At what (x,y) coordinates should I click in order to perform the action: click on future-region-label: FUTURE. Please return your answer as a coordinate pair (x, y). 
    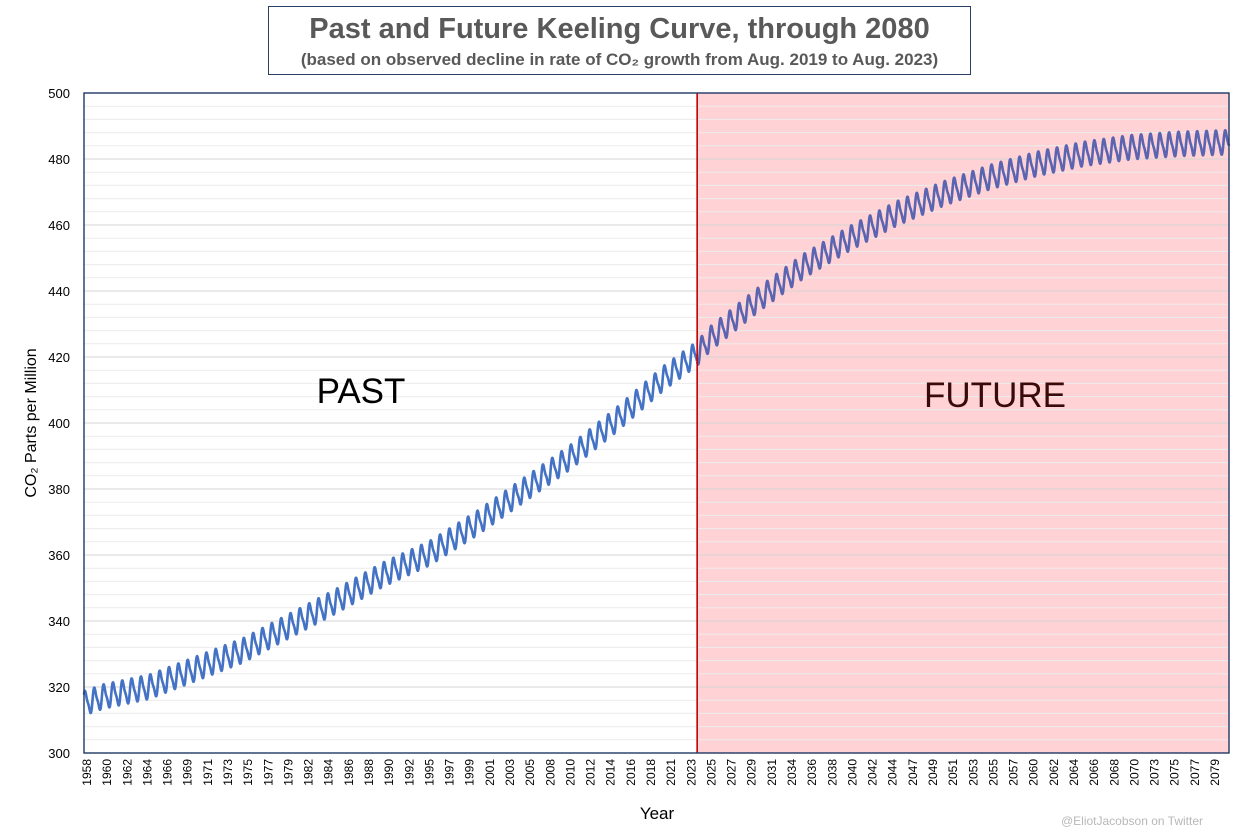
    Looking at the image, I should click on (995, 395).